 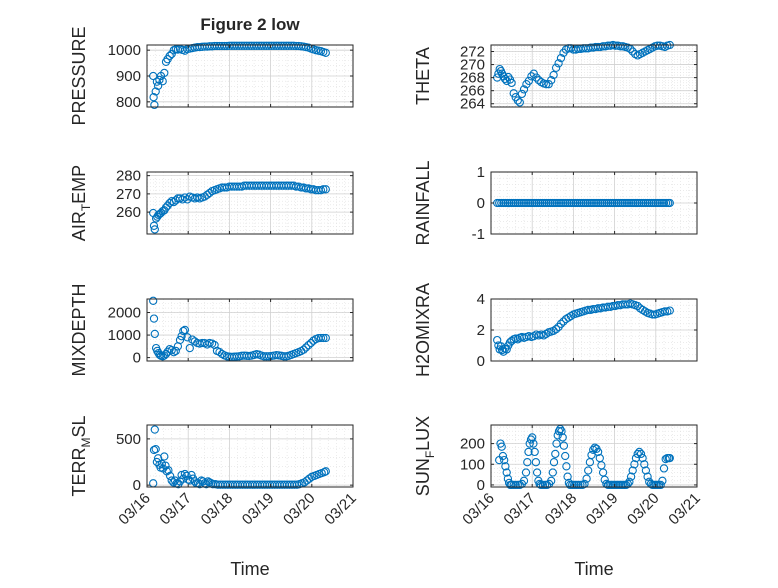 I want to click on y-tick-label: 260, so click(x=128, y=212).